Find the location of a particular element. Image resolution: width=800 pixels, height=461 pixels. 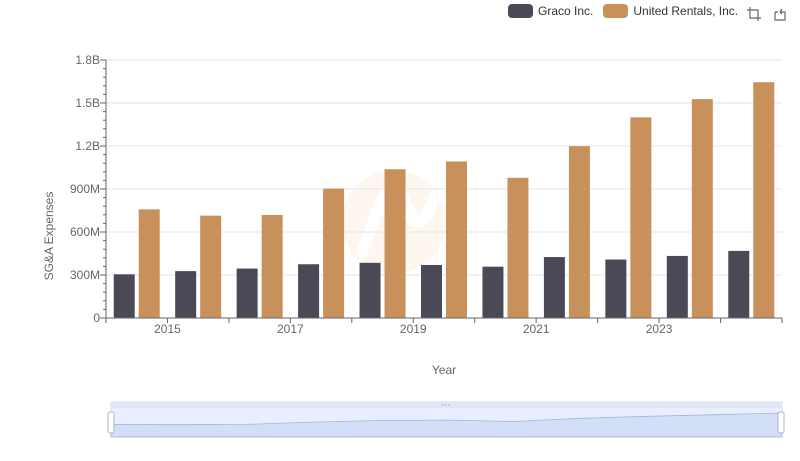

x-tick-label: 2017 is located at coordinates (290, 329).